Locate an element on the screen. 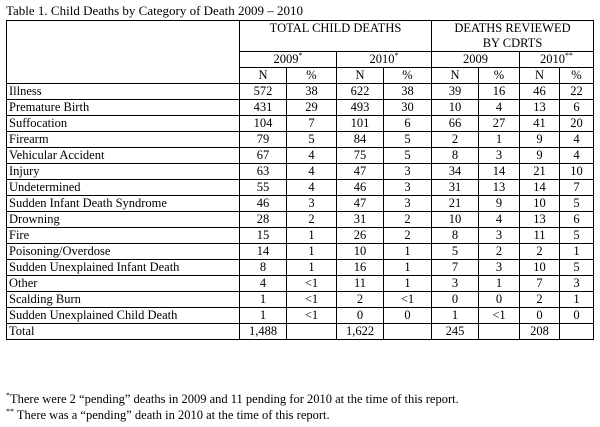 The height and width of the screenshot is (427, 600). row-label: Vehicular Accident is located at coordinates (123, 155).